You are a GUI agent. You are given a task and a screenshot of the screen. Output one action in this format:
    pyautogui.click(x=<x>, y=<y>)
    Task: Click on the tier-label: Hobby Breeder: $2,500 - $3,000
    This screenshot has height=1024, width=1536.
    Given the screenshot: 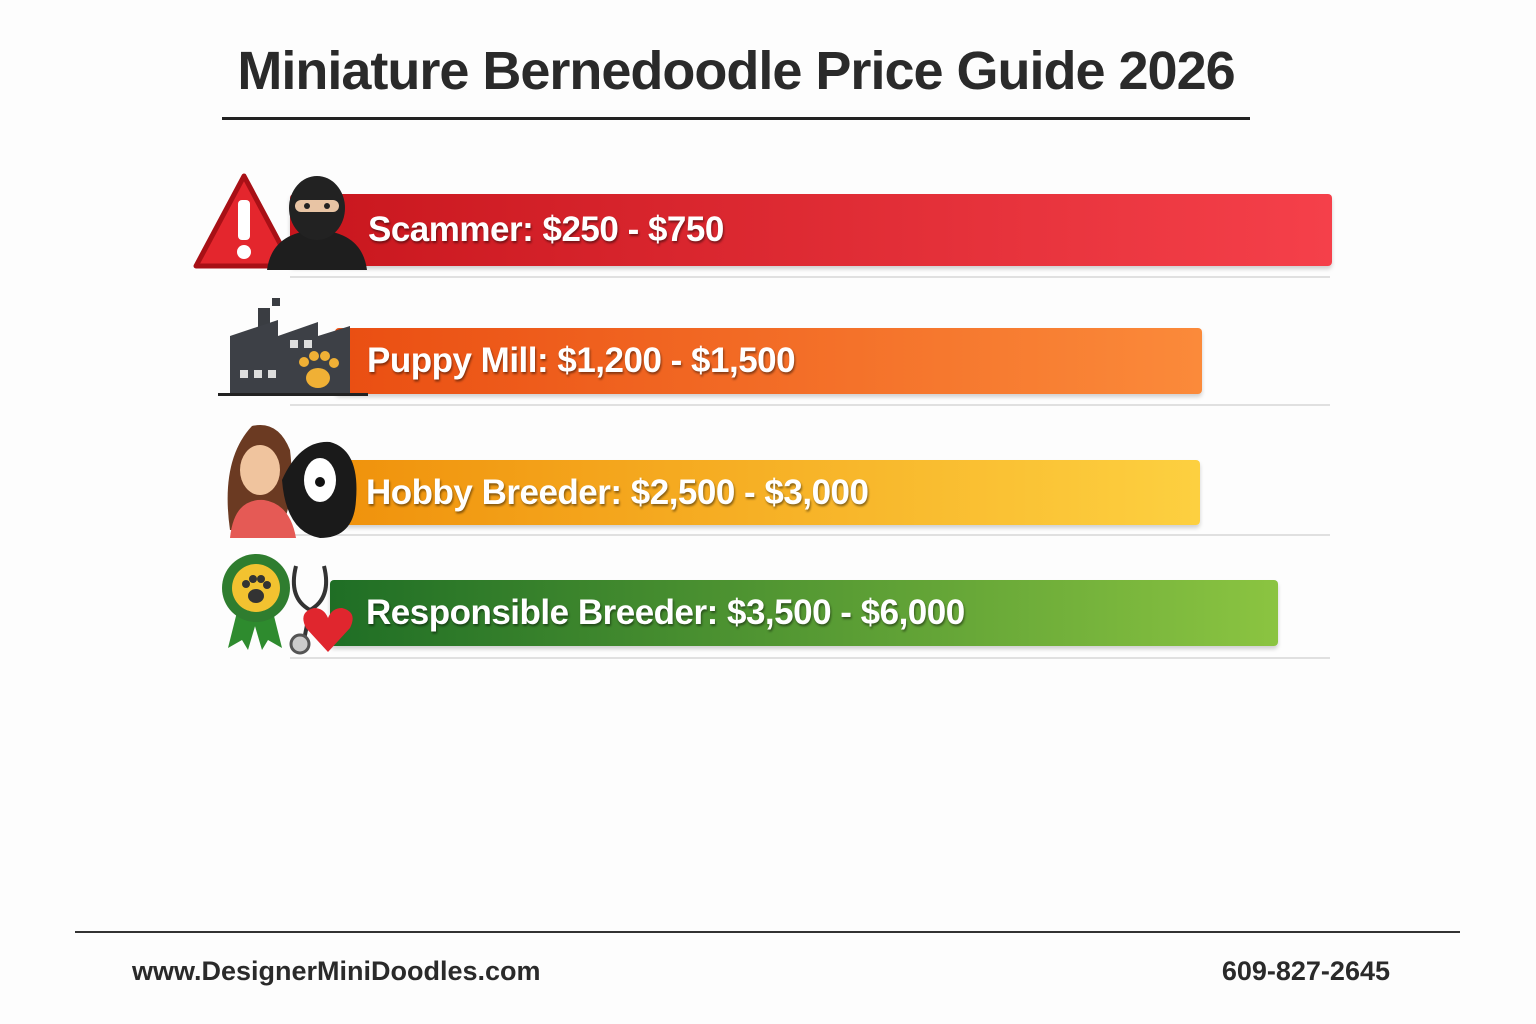 What is the action you would take?
    pyautogui.click(x=617, y=492)
    